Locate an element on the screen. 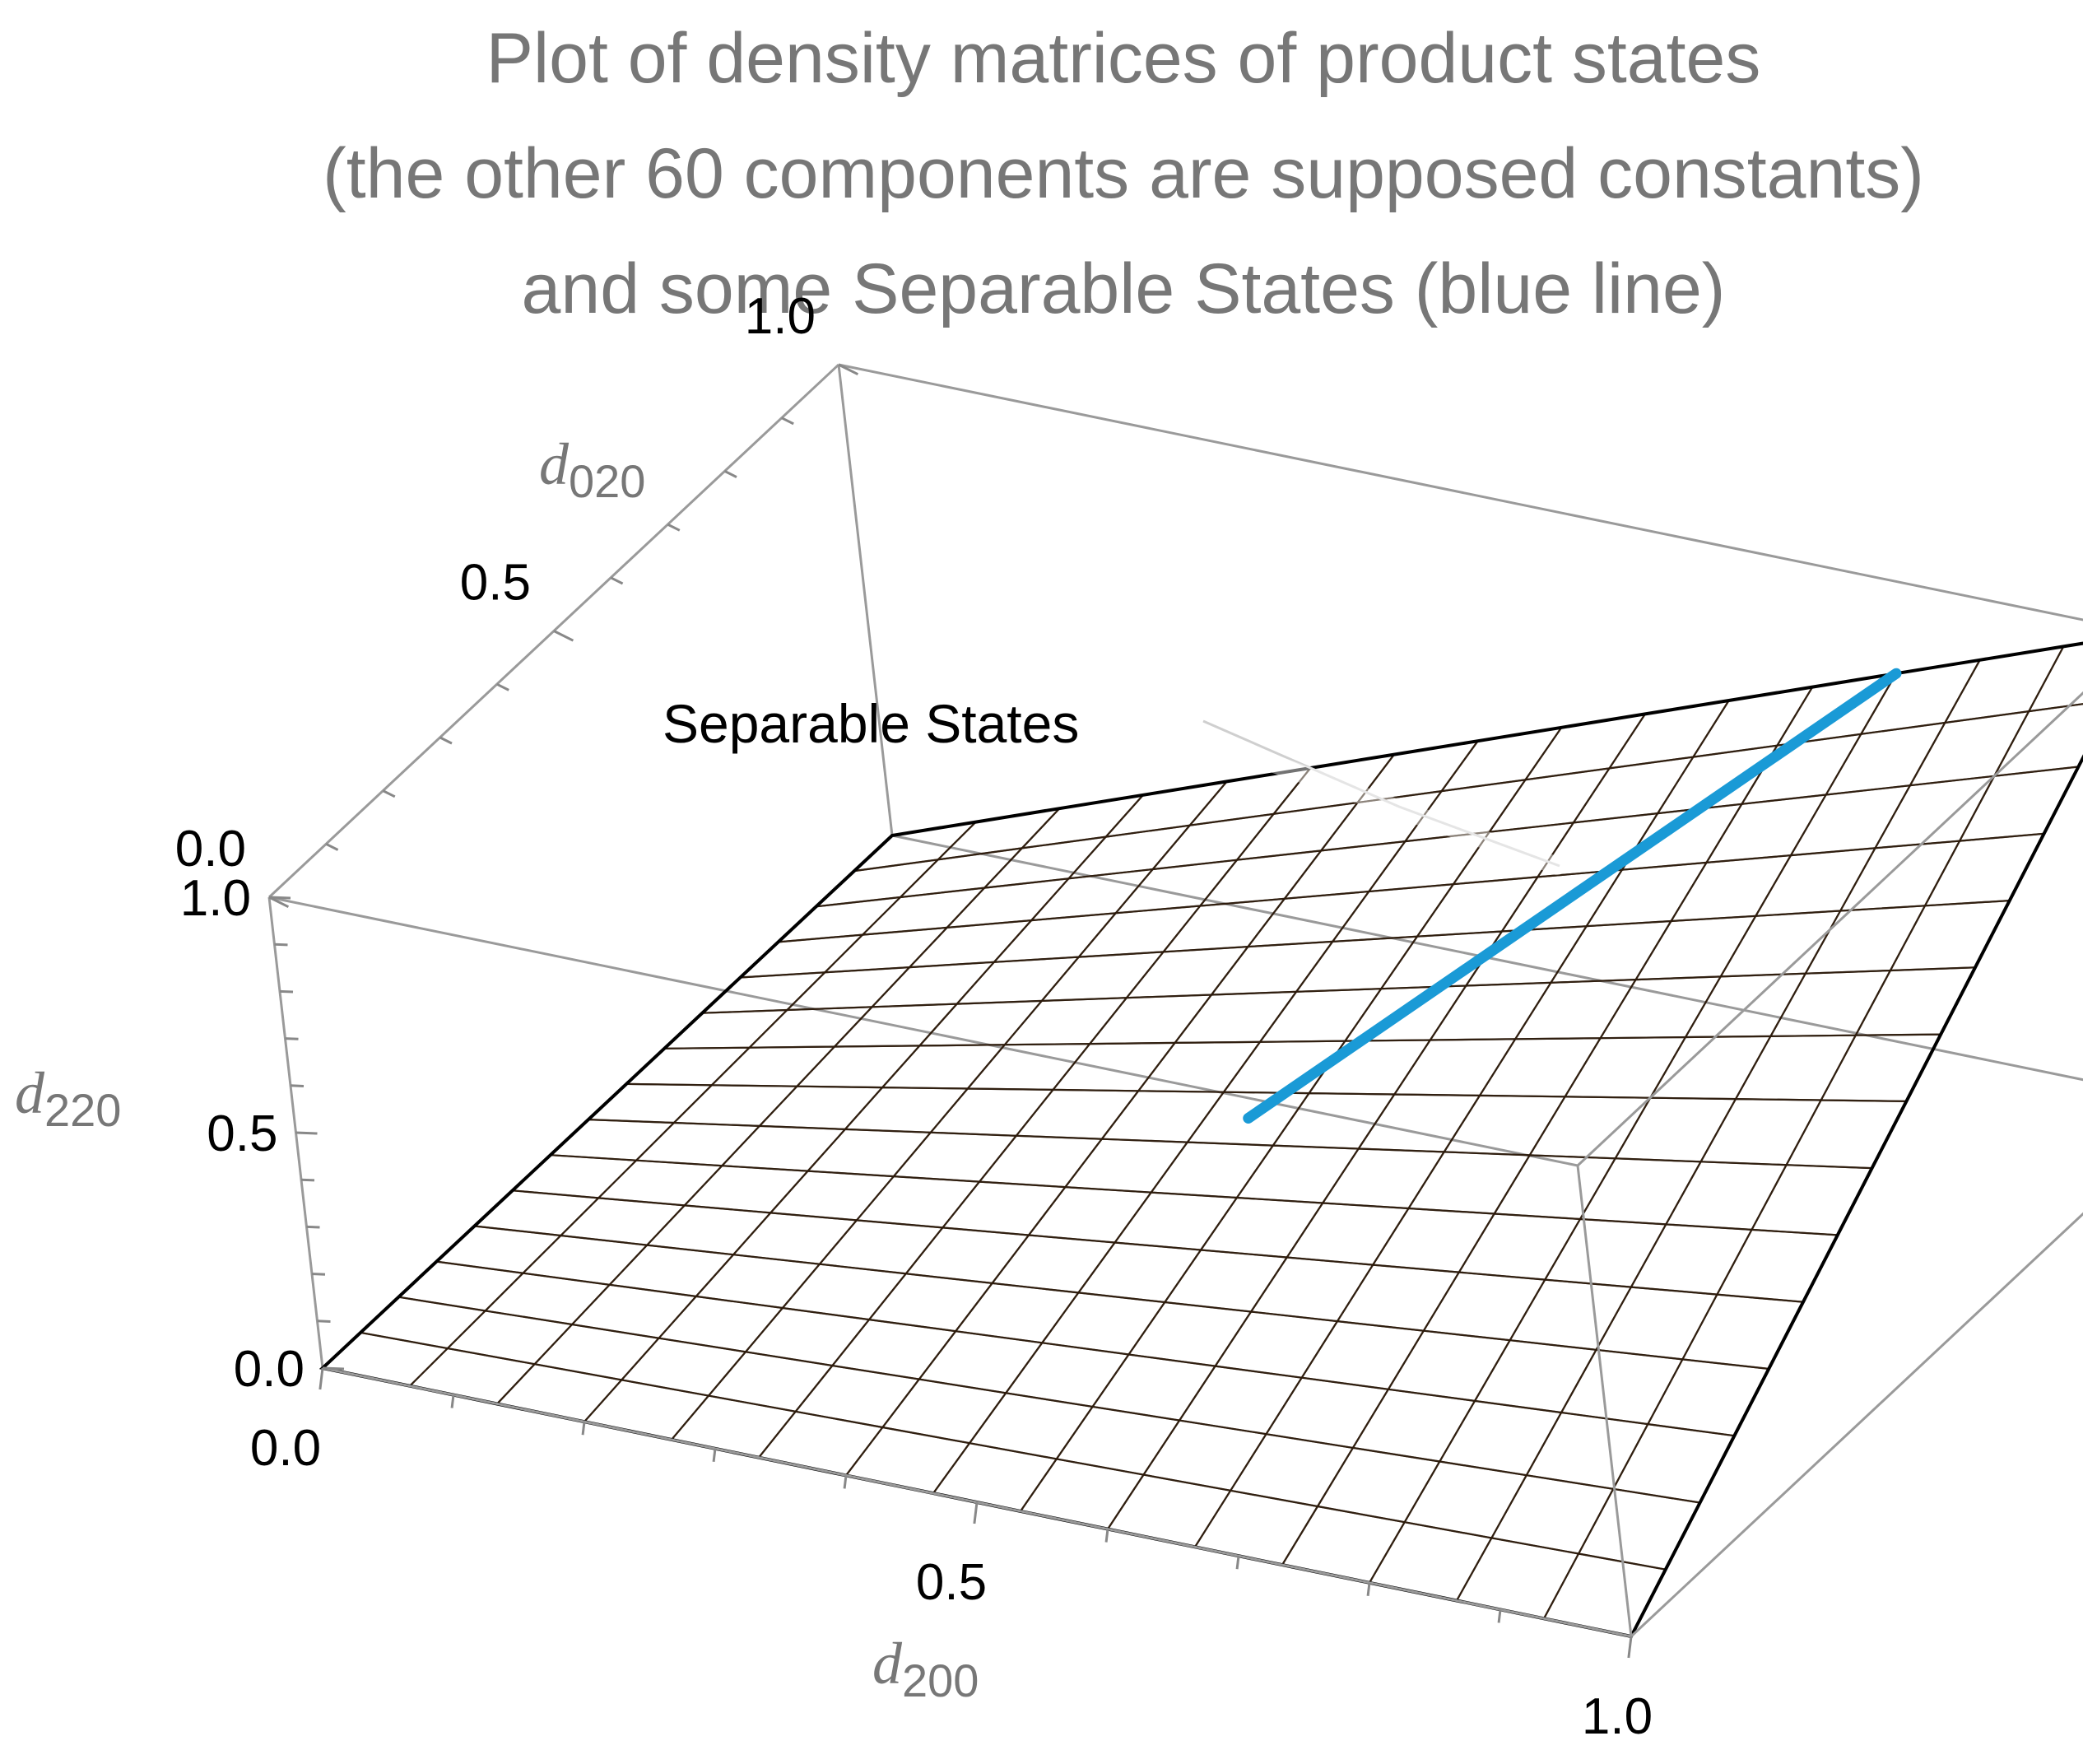  y-tick-label: 0.5 is located at coordinates (495, 583).